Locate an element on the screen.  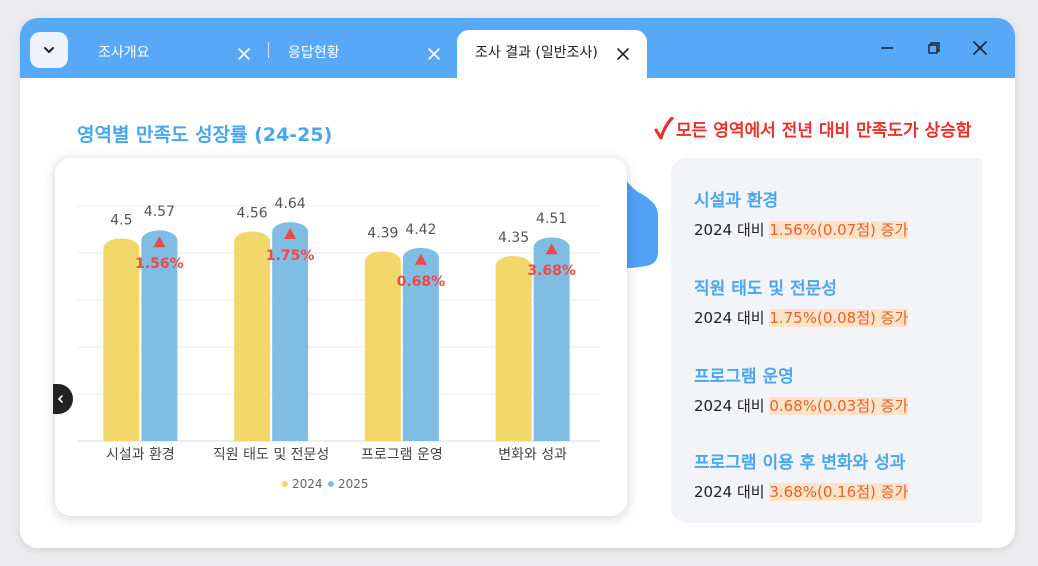
summary-item-highlight: 0.68%(0.03점) 증가 is located at coordinates (839, 406).